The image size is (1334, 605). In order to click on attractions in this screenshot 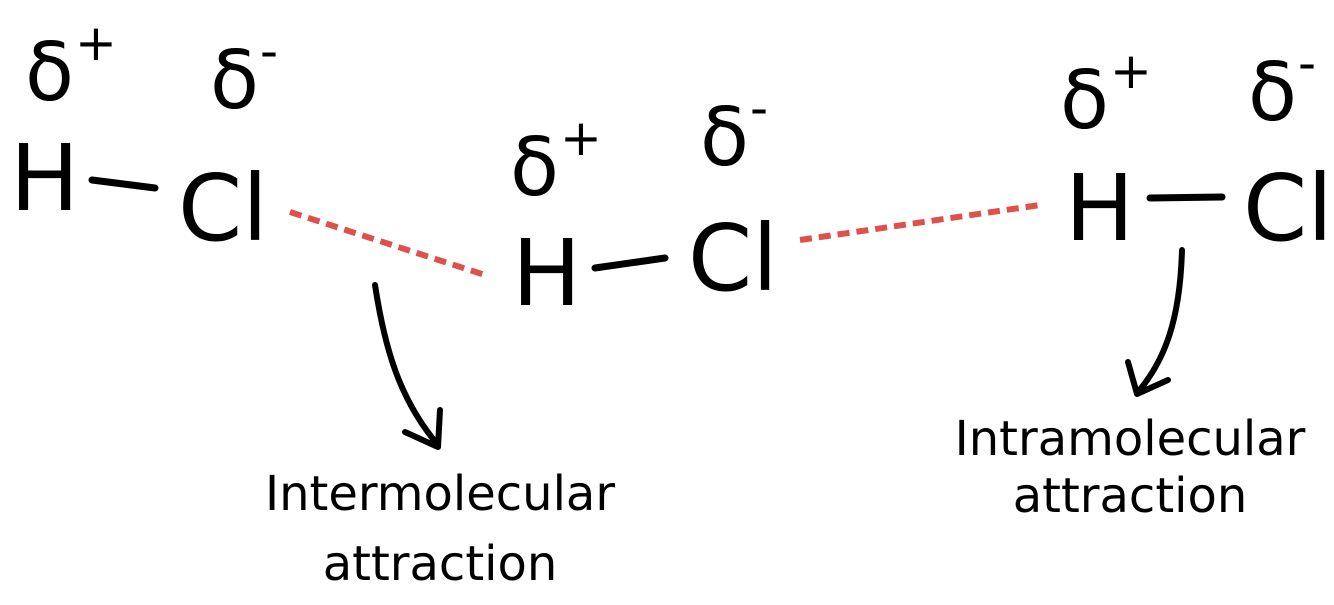, I will do `click(665, 240)`.